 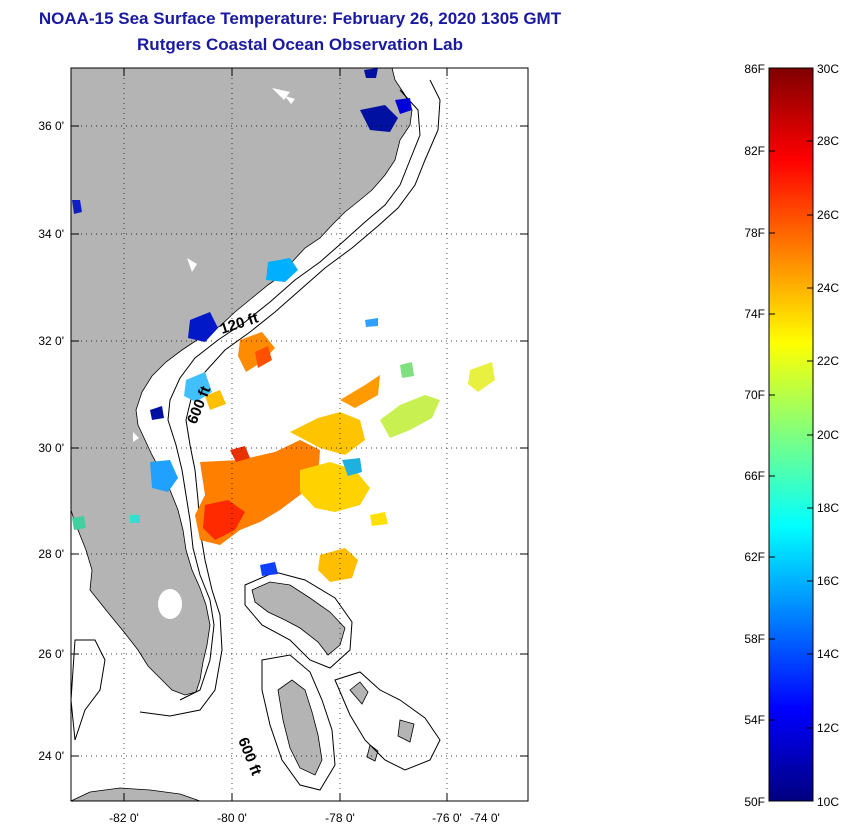 I want to click on longitude-labels: -82 0' -80 0' -78 0' -76 0' -74 0', so click(x=304, y=818).